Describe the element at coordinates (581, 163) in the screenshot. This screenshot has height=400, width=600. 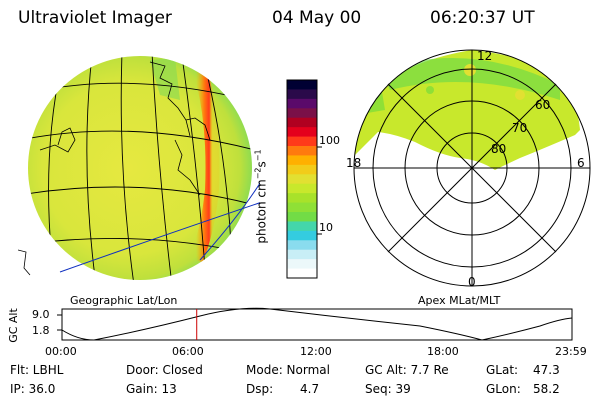
I see `mlt-label-6: 6` at that location.